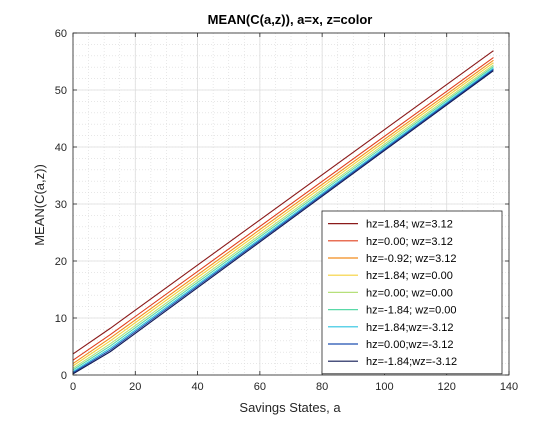 This screenshot has width=560, height=425. What do you see at coordinates (197, 387) in the screenshot?
I see `x-tick-label: 40` at bounding box center [197, 387].